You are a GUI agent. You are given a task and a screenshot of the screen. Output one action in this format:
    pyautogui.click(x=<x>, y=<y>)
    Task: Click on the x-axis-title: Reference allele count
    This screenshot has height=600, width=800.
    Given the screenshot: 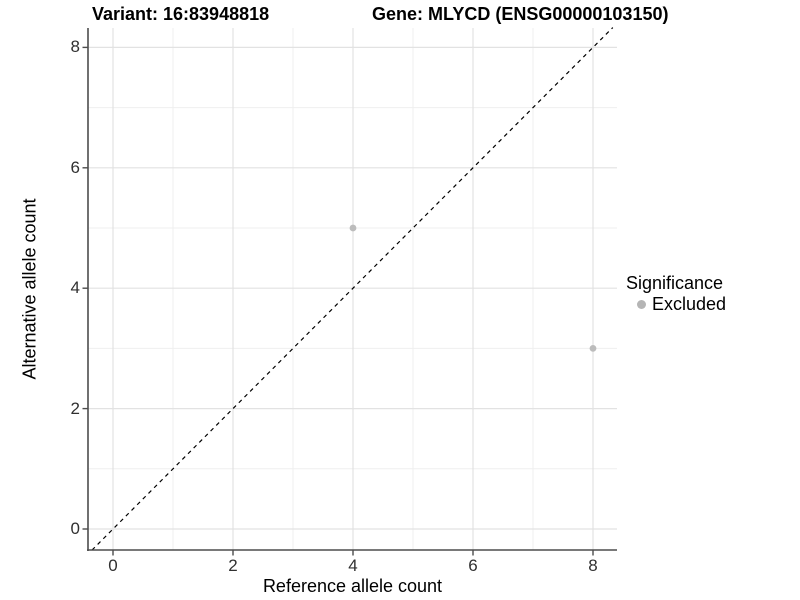 What is the action you would take?
    pyautogui.click(x=352, y=586)
    